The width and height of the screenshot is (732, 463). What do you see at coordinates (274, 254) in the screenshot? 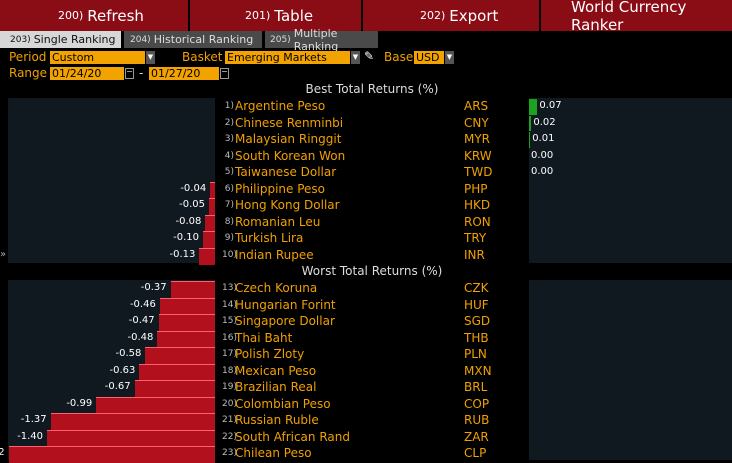
I see `currency-name: Indian Rupee` at bounding box center [274, 254].